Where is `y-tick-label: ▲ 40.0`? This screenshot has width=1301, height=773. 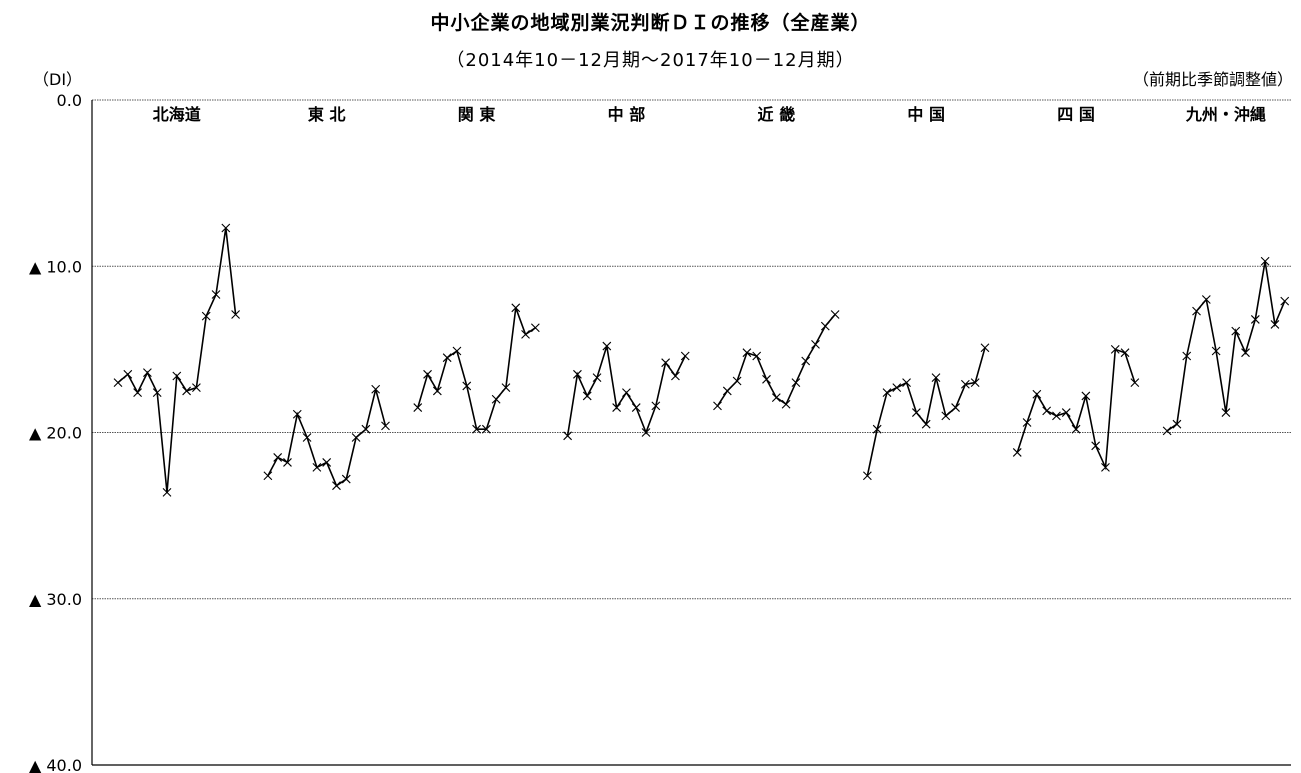
y-tick-label: ▲ 40.0 is located at coordinates (55, 764).